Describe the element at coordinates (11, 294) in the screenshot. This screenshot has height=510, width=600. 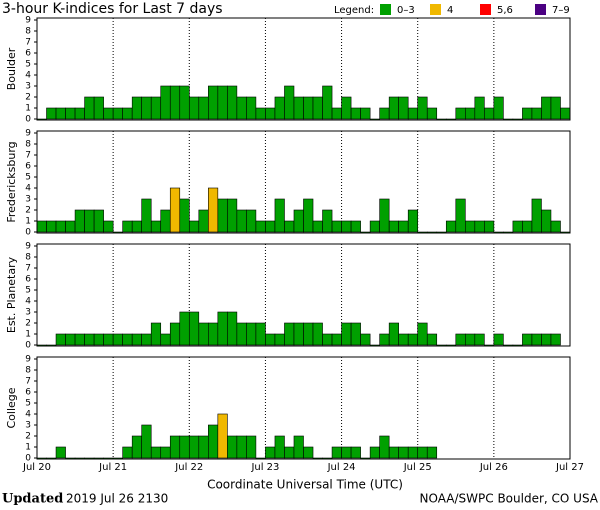
I see `panel-label: Est. Planetary` at that location.